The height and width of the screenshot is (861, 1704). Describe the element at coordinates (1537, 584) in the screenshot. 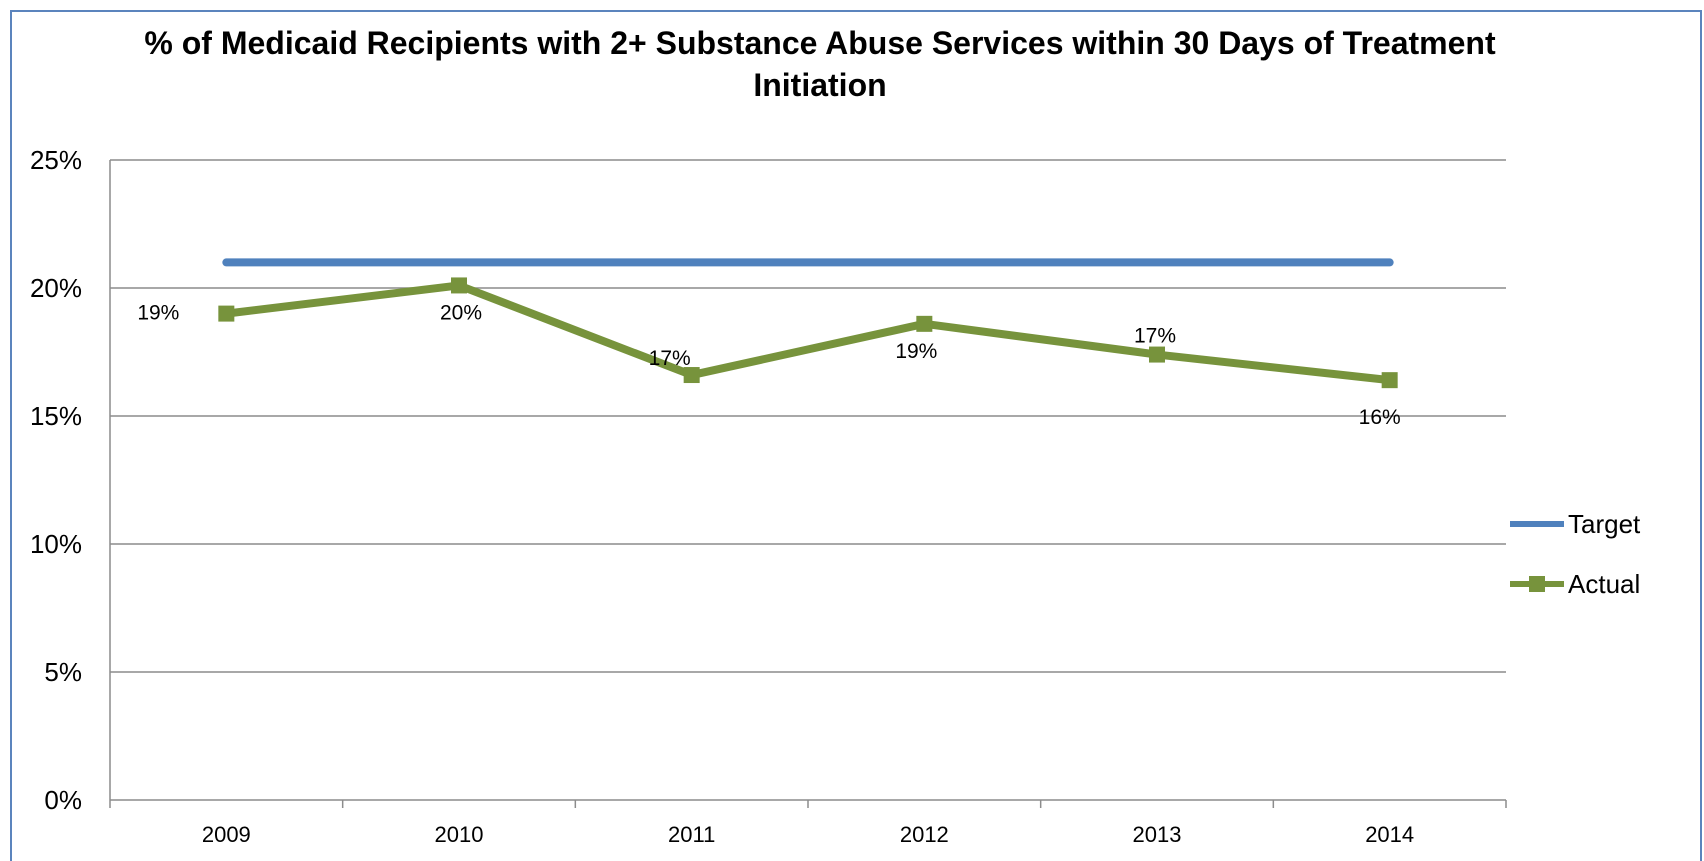

I see `legend-marker` at that location.